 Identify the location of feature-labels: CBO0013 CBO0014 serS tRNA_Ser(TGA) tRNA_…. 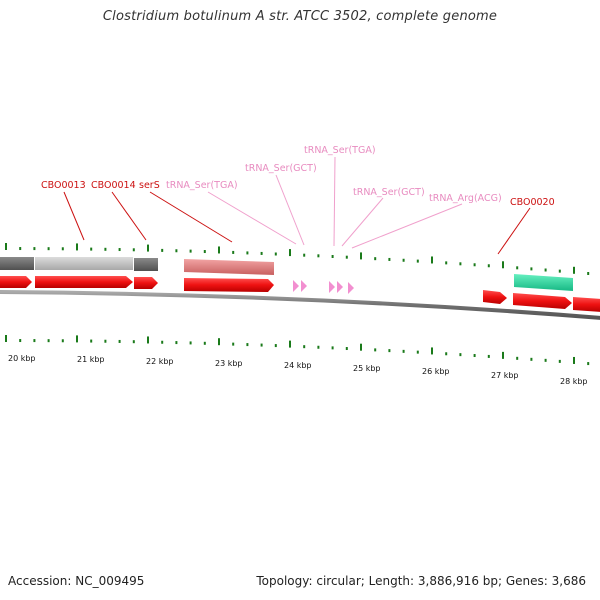
(298, 176).